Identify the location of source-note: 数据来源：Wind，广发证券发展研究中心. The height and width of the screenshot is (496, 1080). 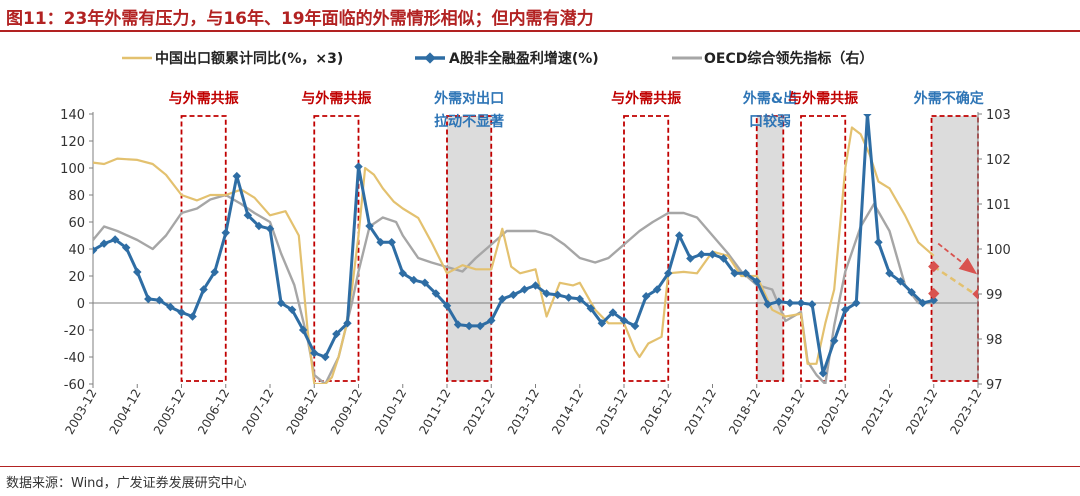
(126, 483).